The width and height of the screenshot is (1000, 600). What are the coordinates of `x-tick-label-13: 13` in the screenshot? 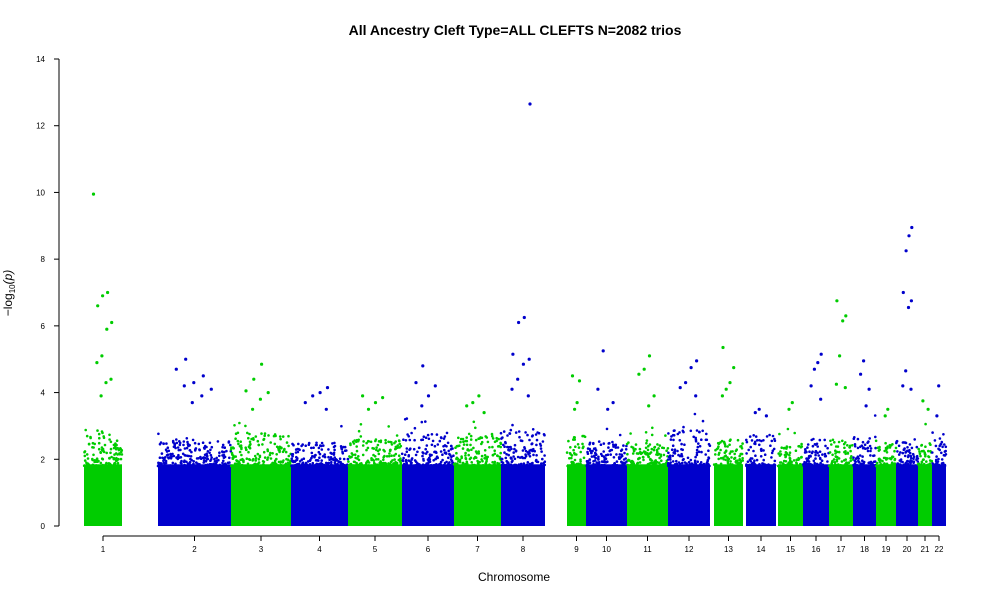 It's located at (728, 549).